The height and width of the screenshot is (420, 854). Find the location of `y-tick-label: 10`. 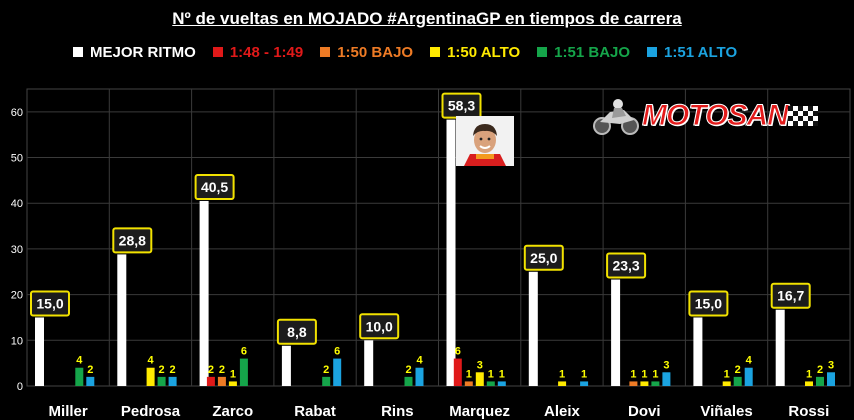

y-tick-label: 10 is located at coordinates (17, 341).